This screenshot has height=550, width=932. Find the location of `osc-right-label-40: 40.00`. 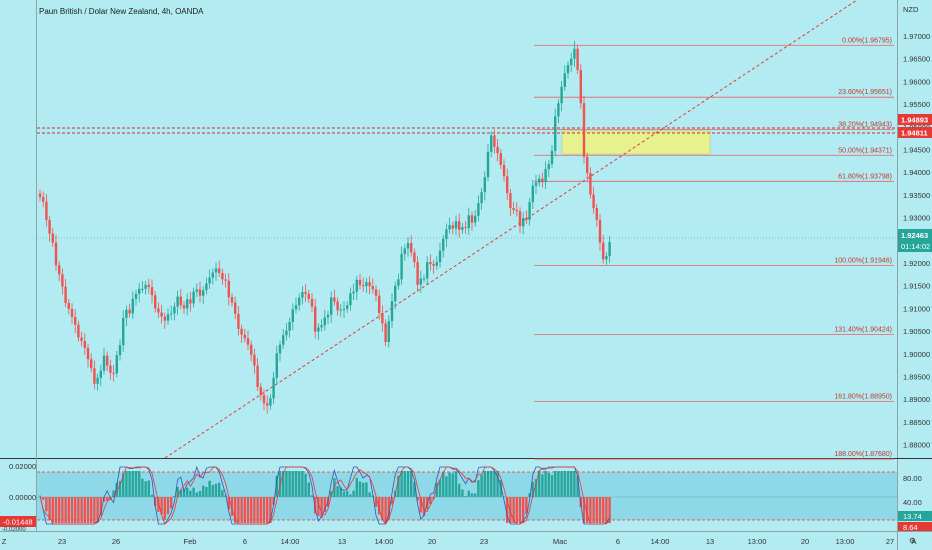

osc-right-label-40: 40.00 is located at coordinates (912, 502).